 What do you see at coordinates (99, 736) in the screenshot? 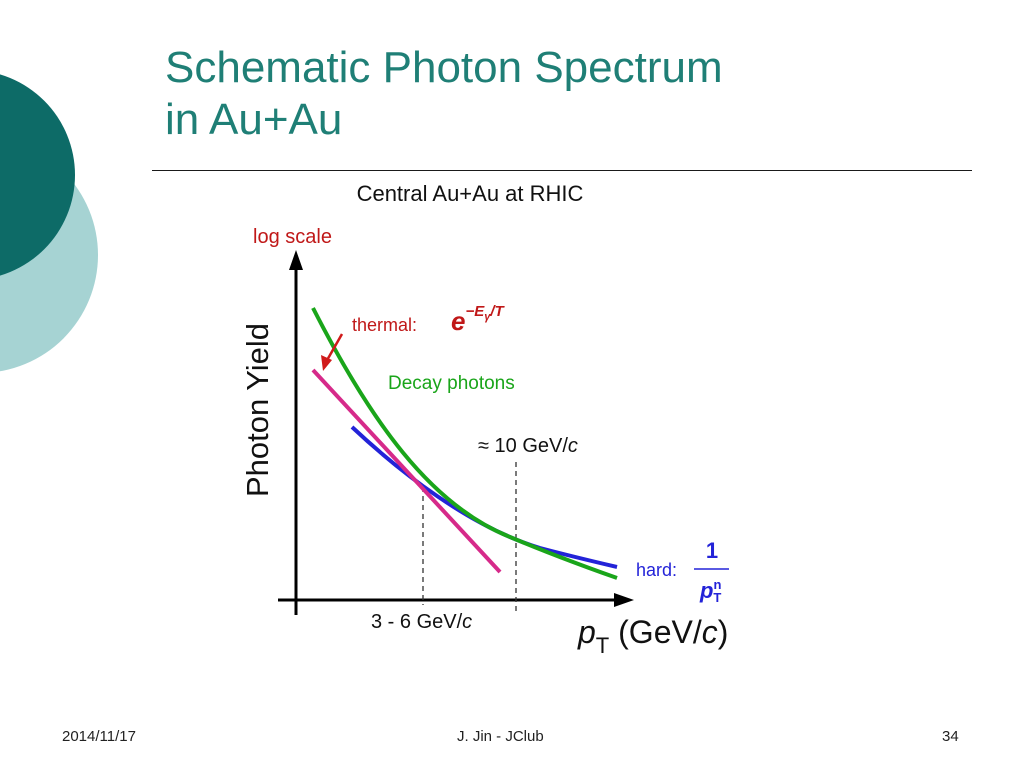
I see `footer-date: 2014/11/17` at bounding box center [99, 736].